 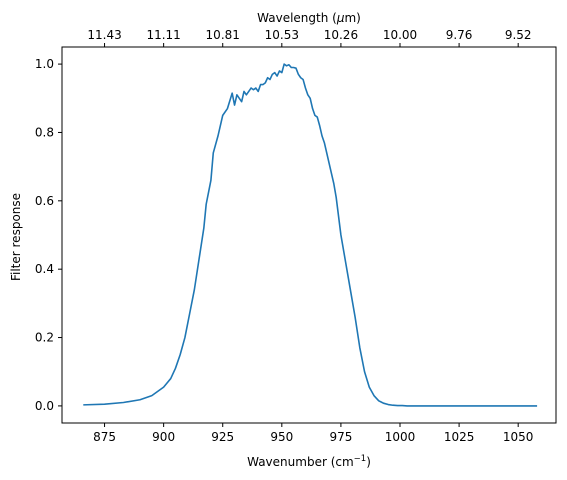 I want to click on top-tick-label: 9.76, so click(x=459, y=35).